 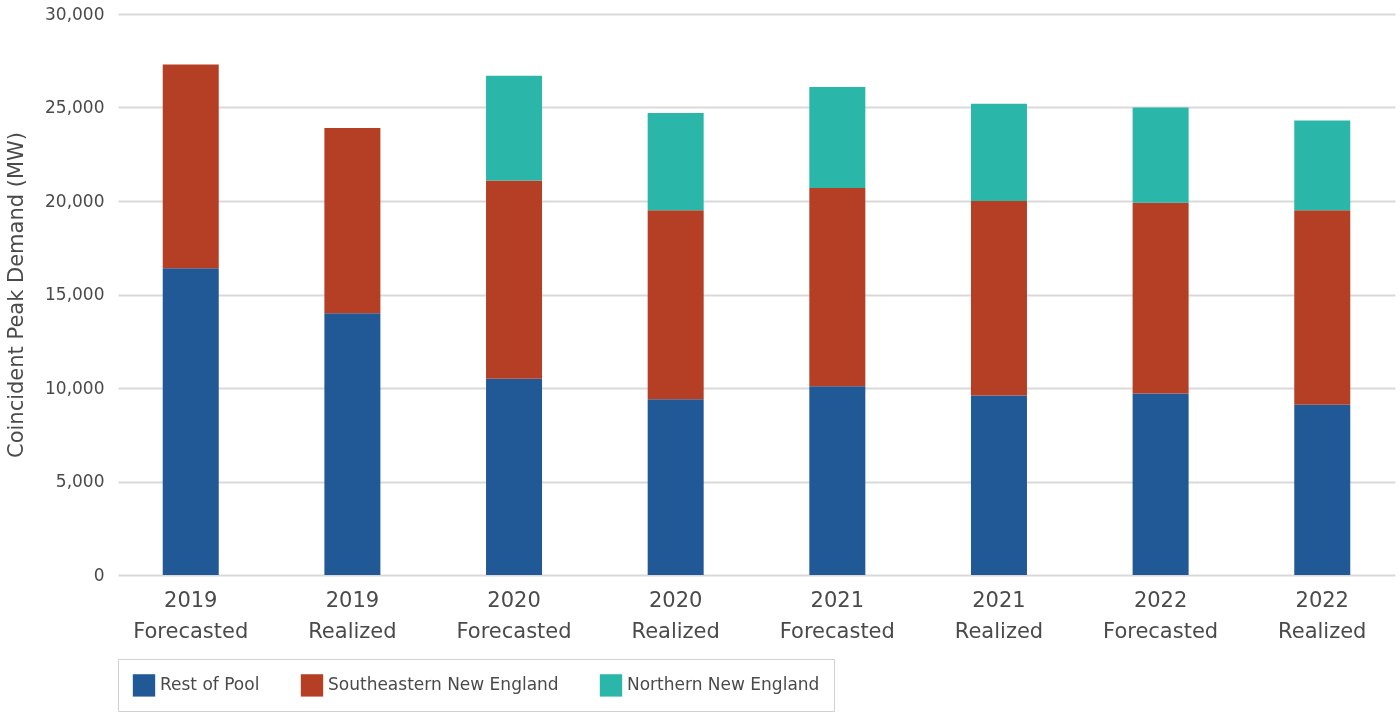 What do you see at coordinates (443, 684) in the screenshot?
I see `legend-label: Southeastern New England` at bounding box center [443, 684].